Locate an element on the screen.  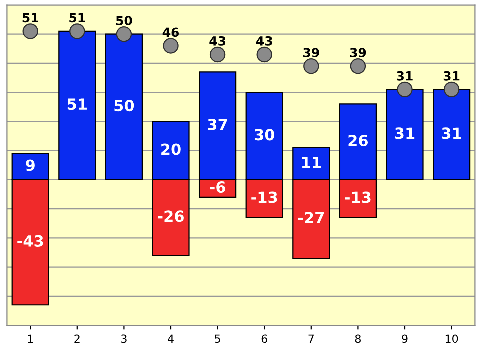
data-label: 30 is located at coordinates (264, 135).